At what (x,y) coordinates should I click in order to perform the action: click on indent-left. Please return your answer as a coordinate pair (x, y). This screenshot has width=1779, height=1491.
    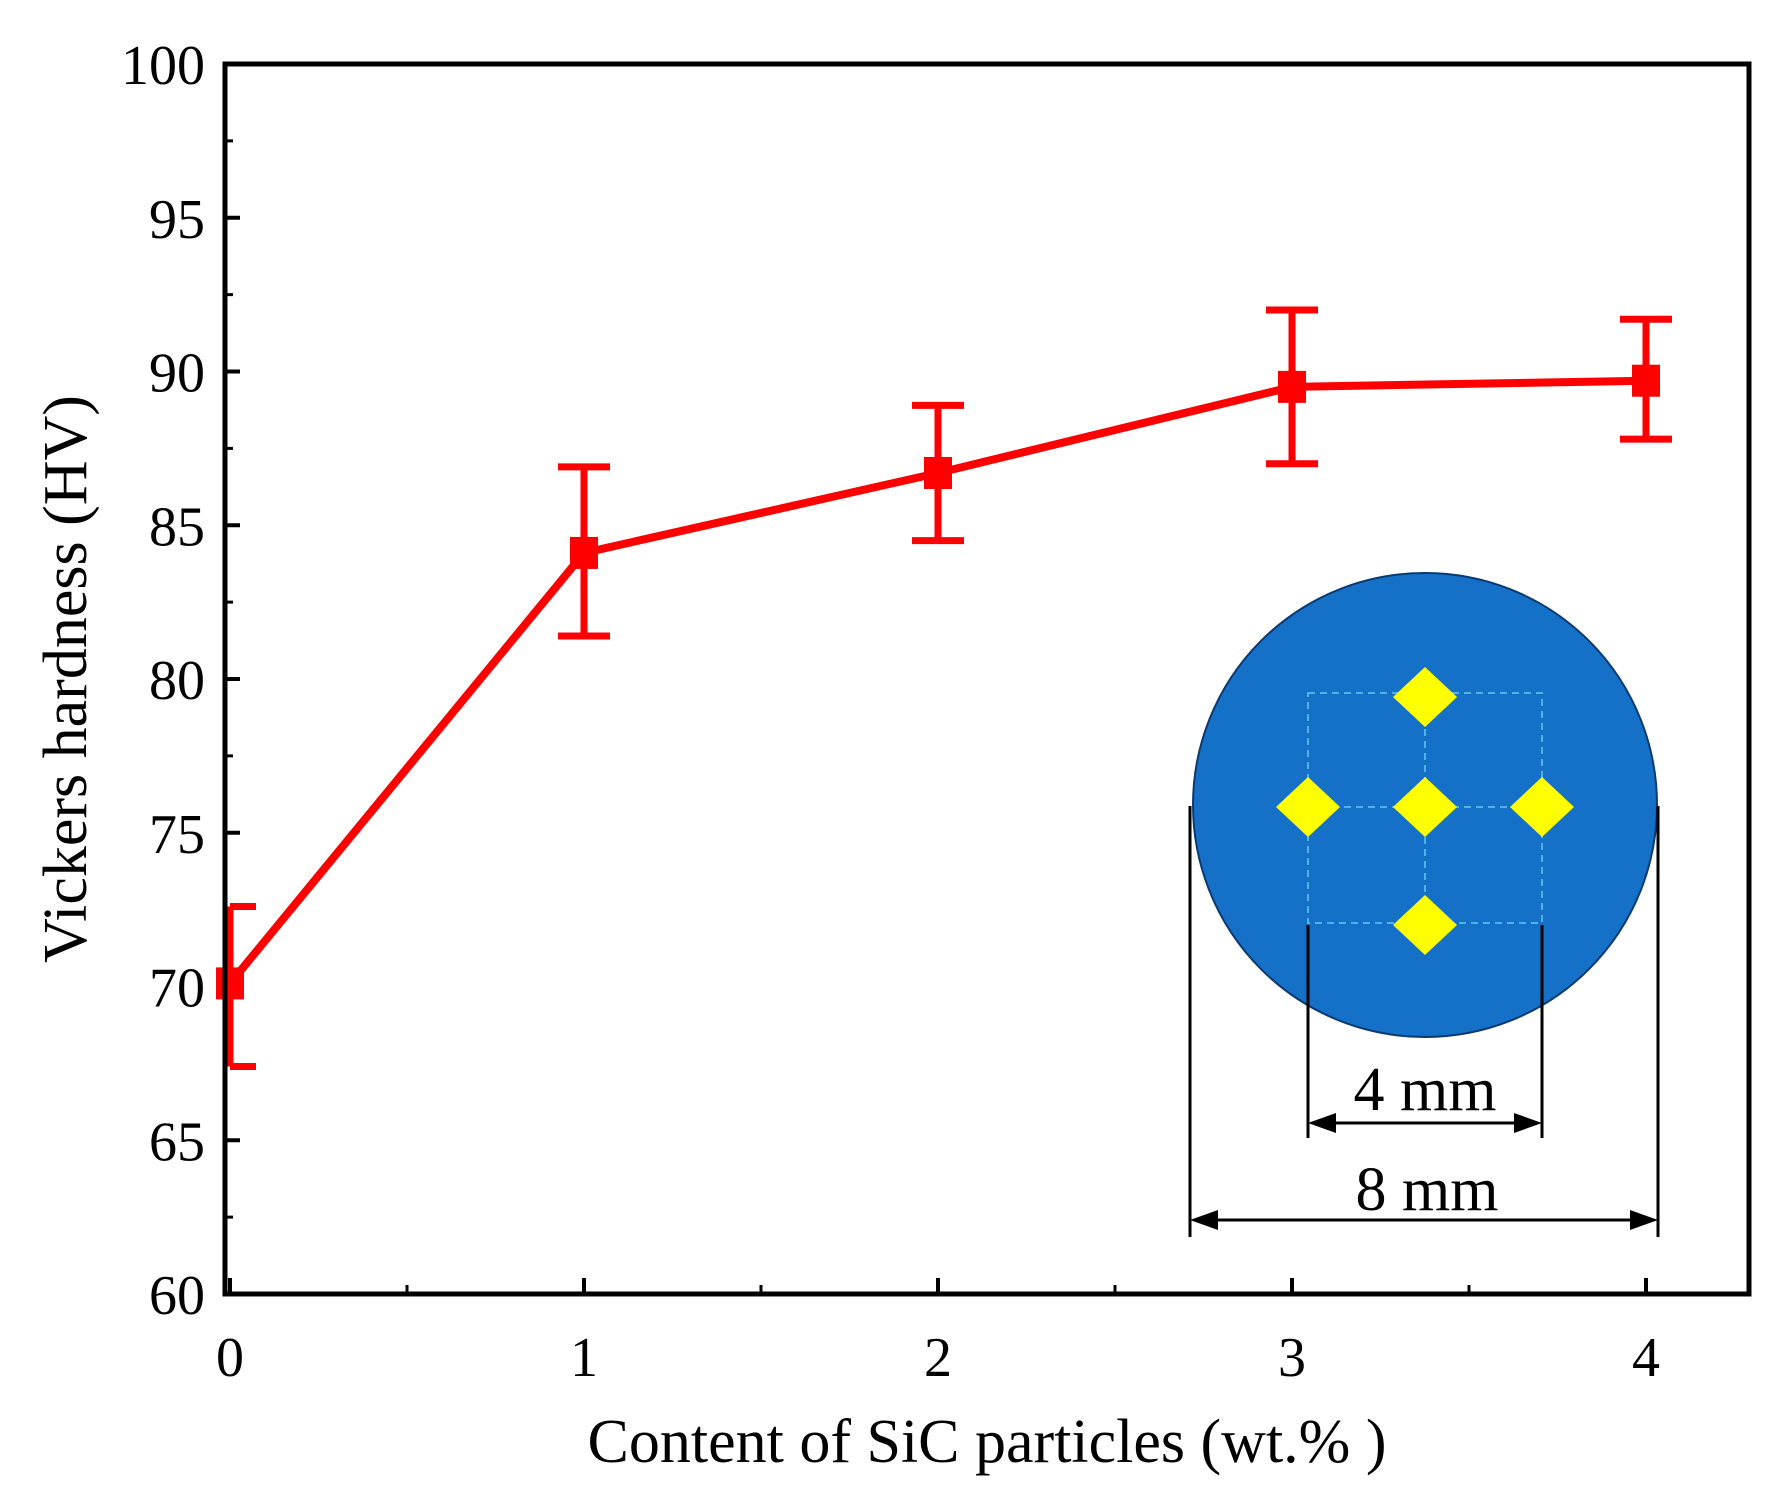
    Looking at the image, I should click on (1308, 807).